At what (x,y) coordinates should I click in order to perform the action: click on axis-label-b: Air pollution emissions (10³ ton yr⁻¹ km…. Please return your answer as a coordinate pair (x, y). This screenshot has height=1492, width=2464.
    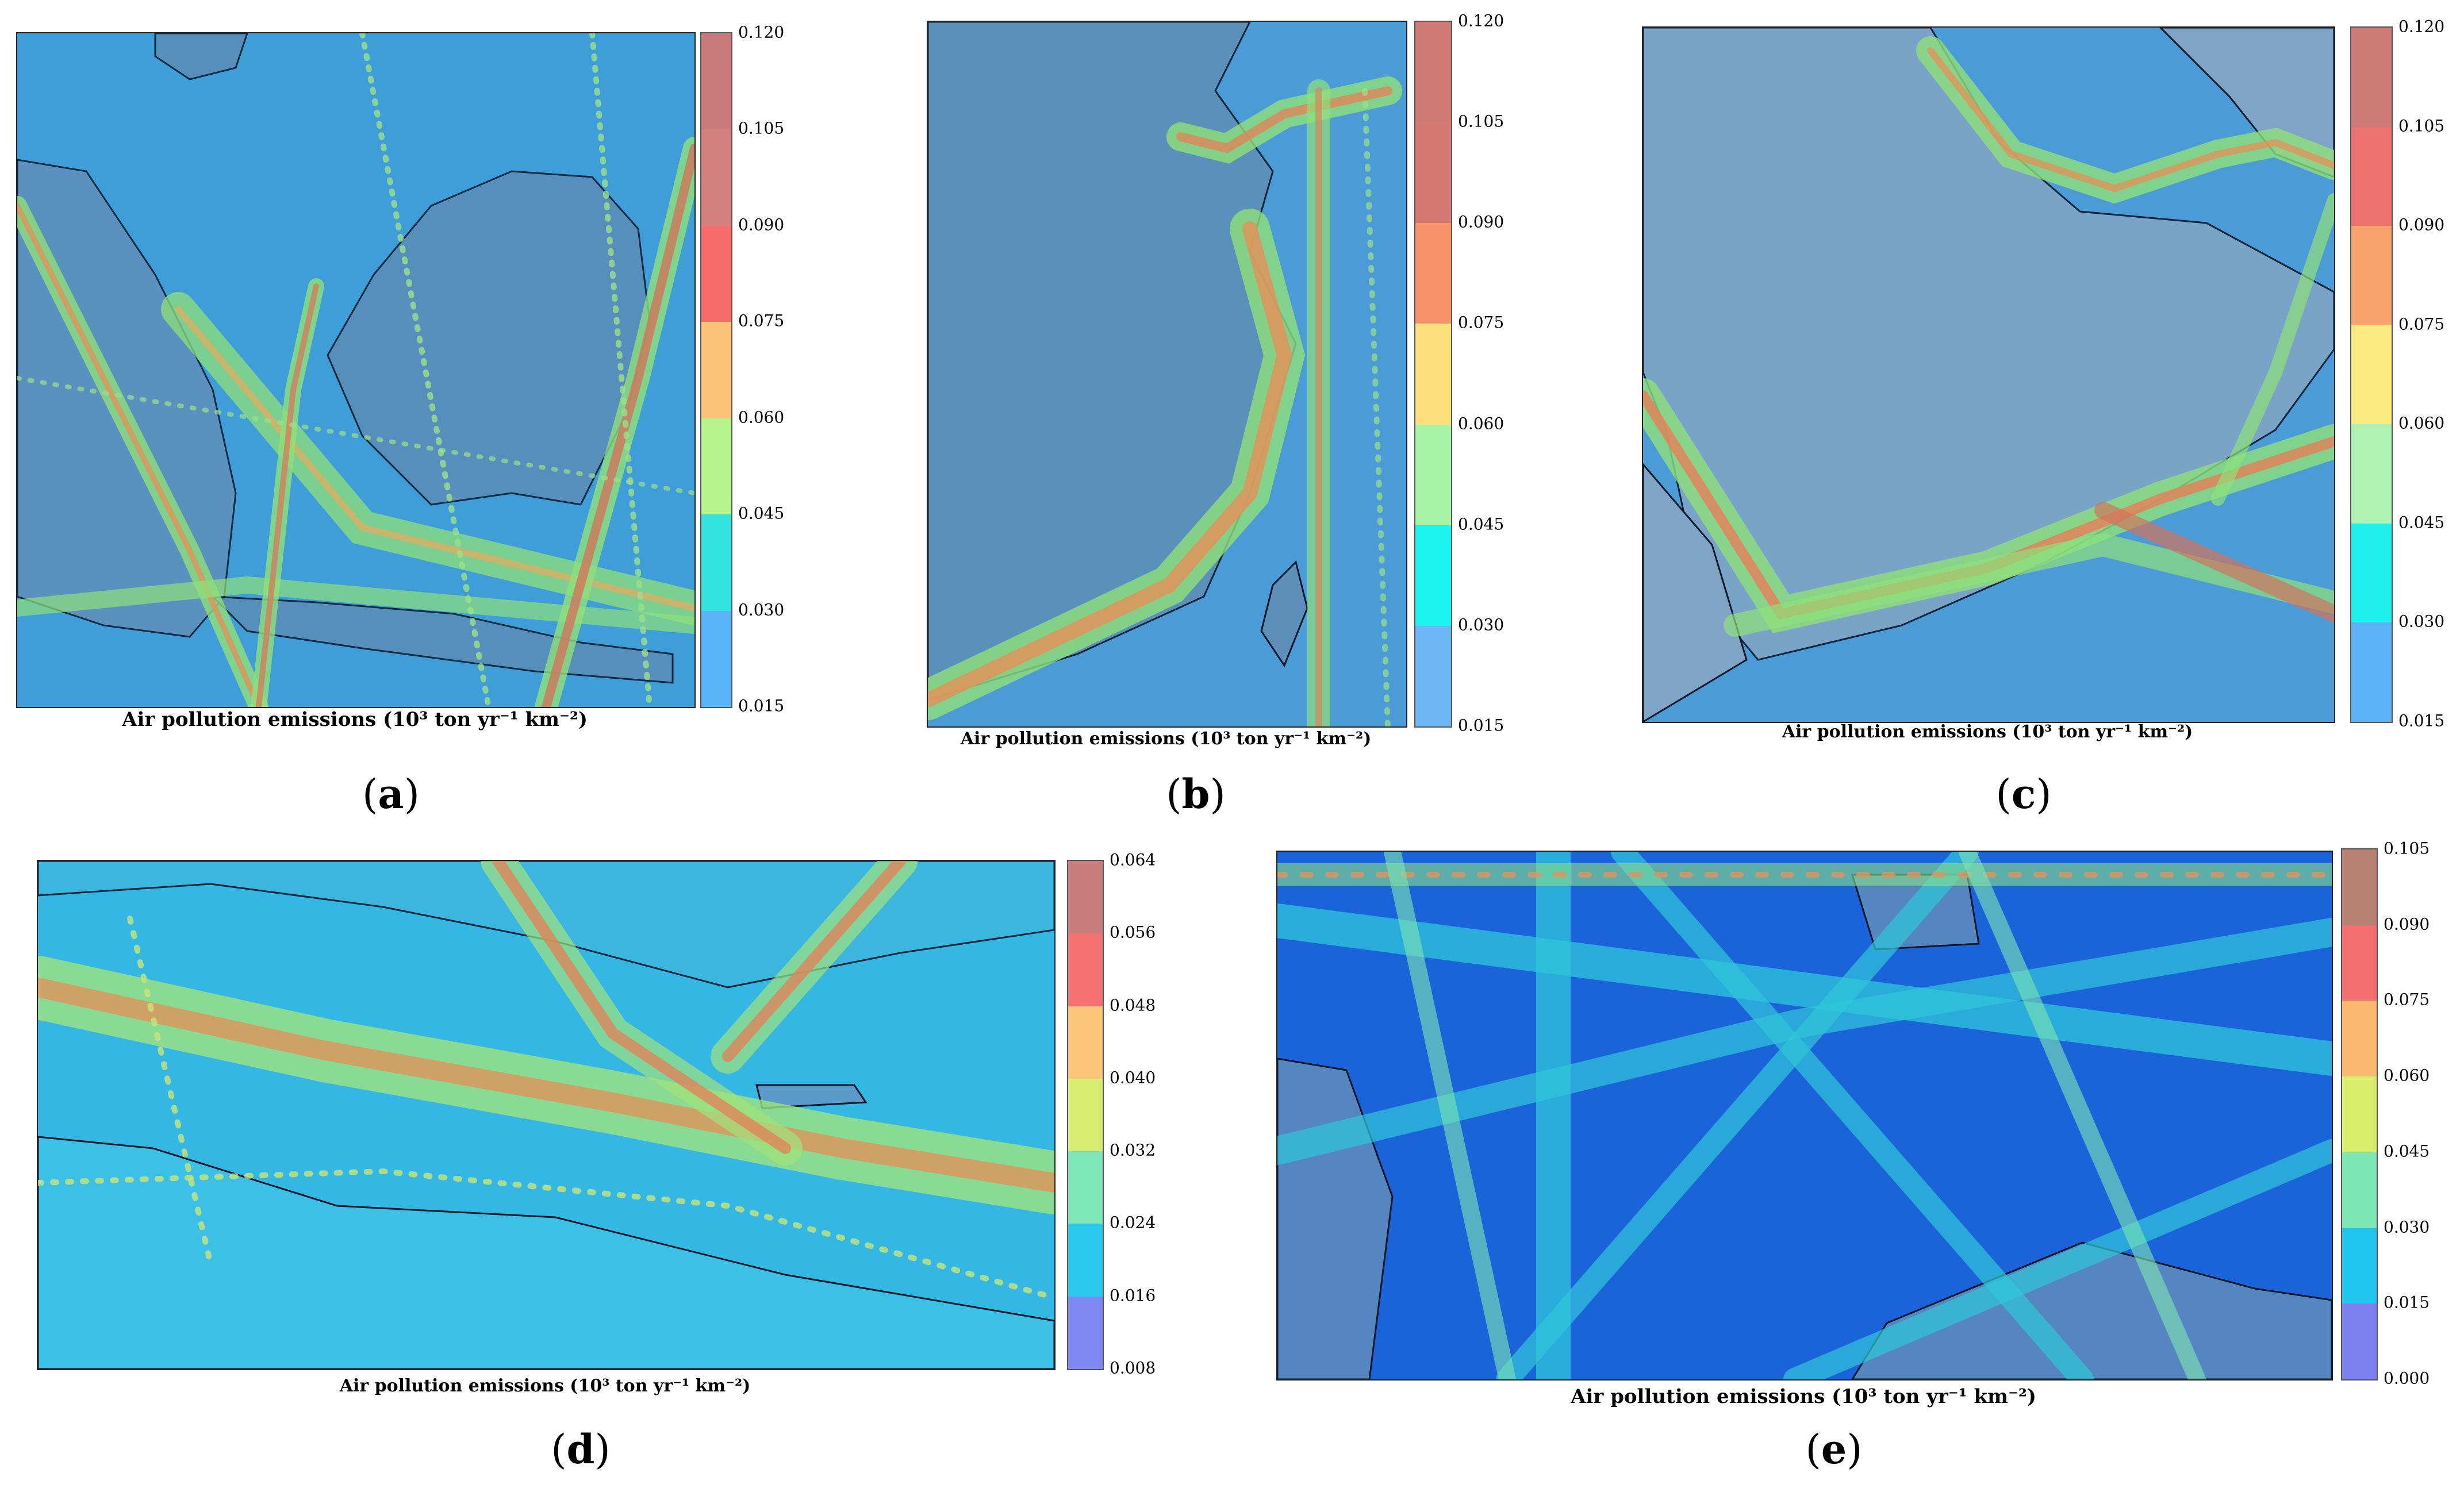
    Looking at the image, I should click on (1166, 739).